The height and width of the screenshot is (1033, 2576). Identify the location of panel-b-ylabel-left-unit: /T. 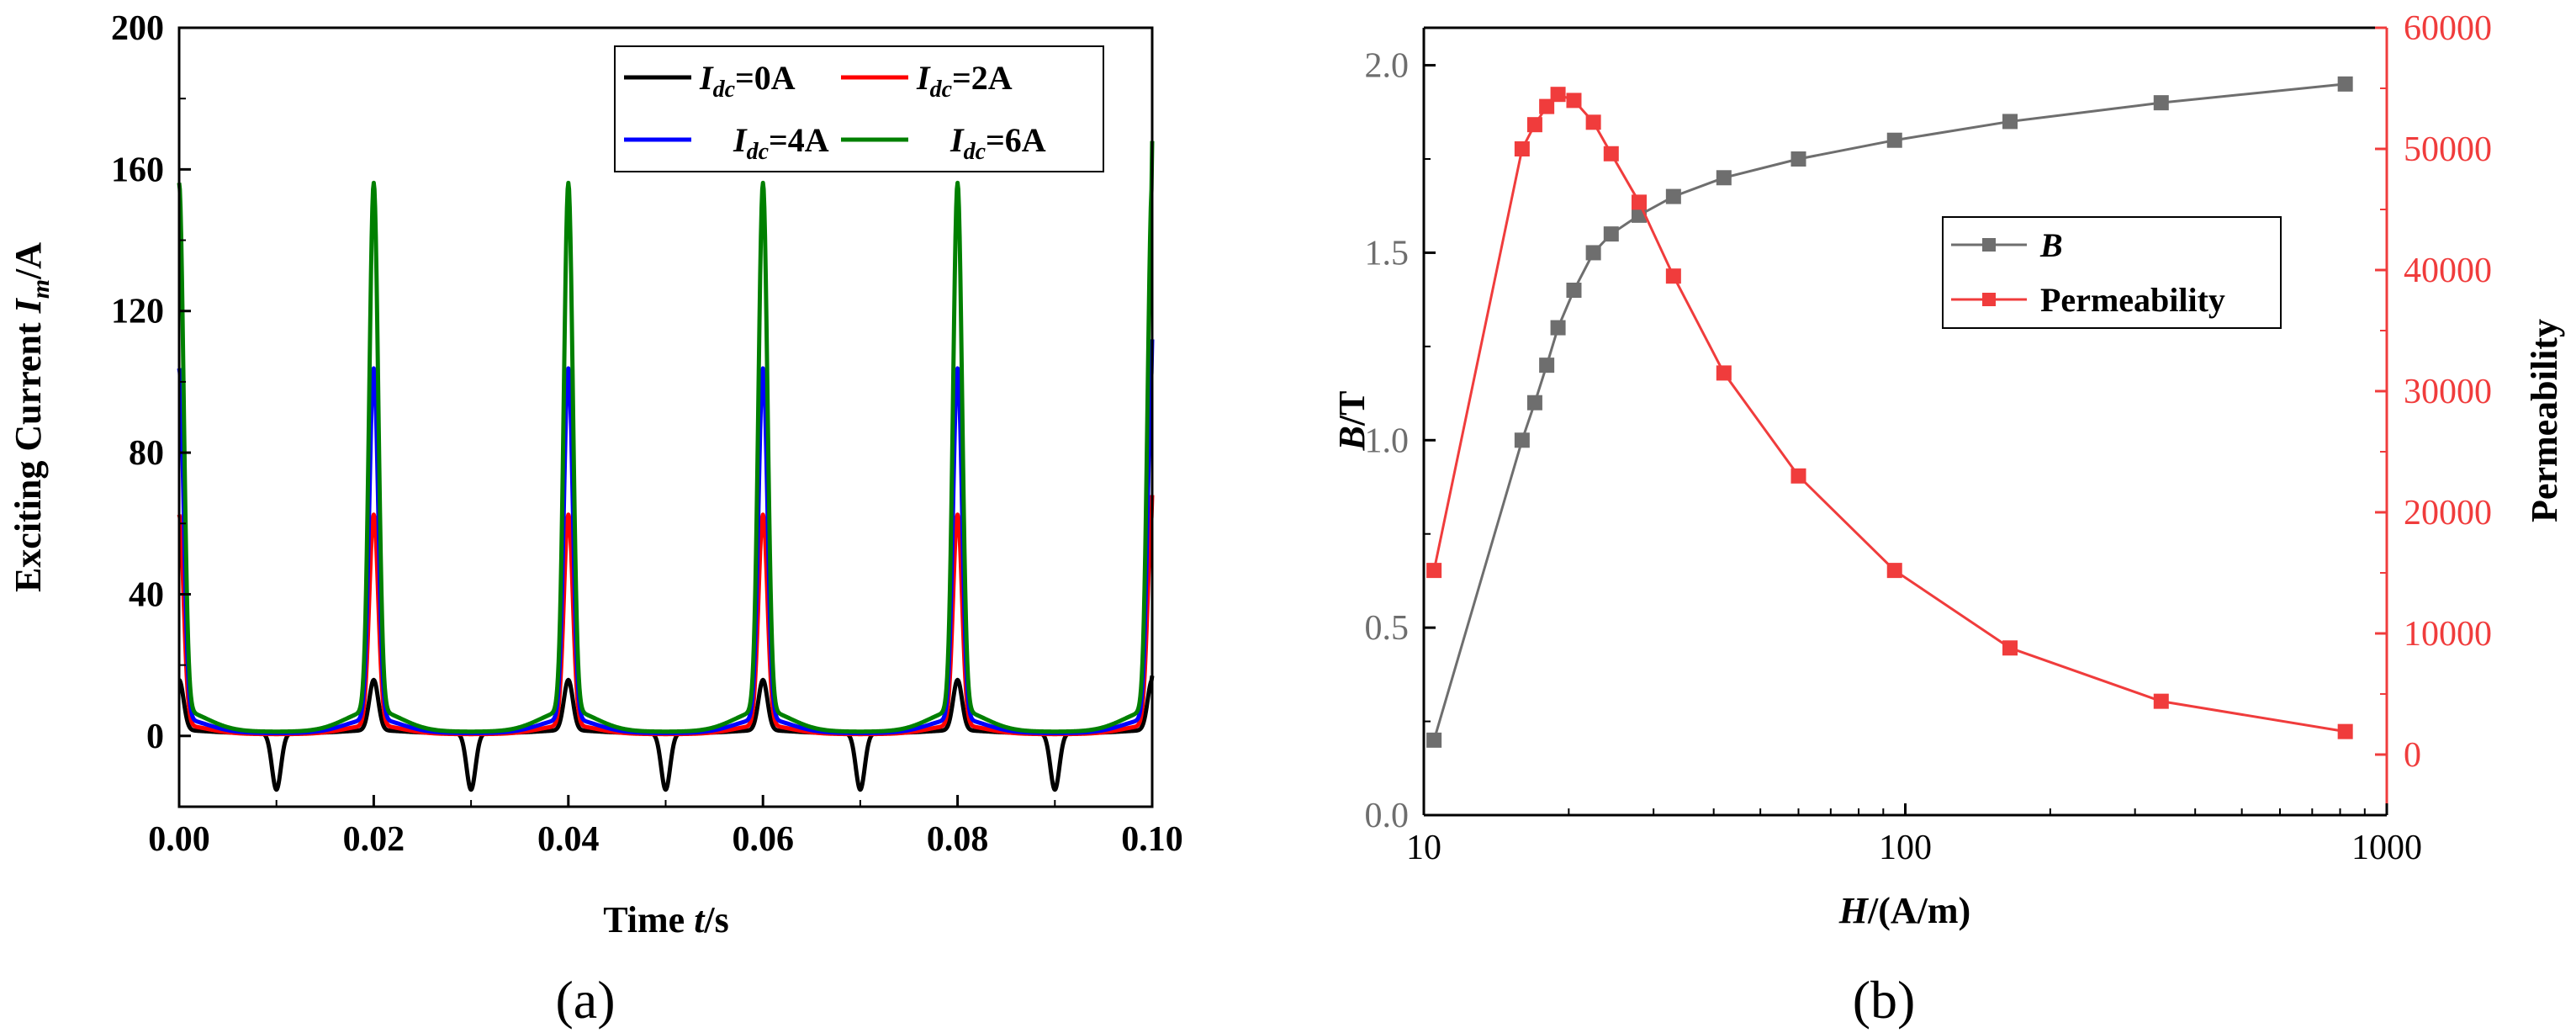
(1352, 409).